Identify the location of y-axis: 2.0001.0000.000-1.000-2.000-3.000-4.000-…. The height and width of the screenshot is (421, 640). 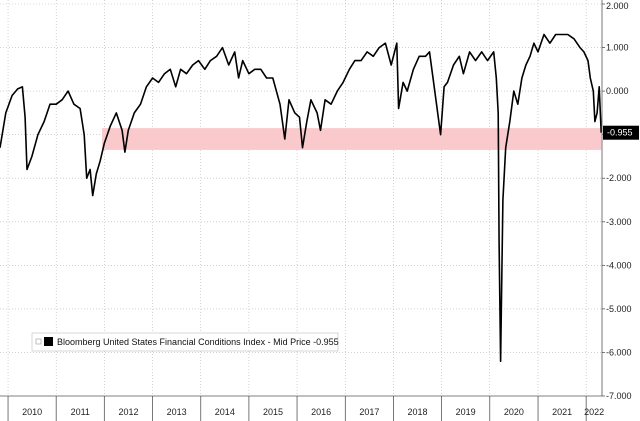
(616, 200).